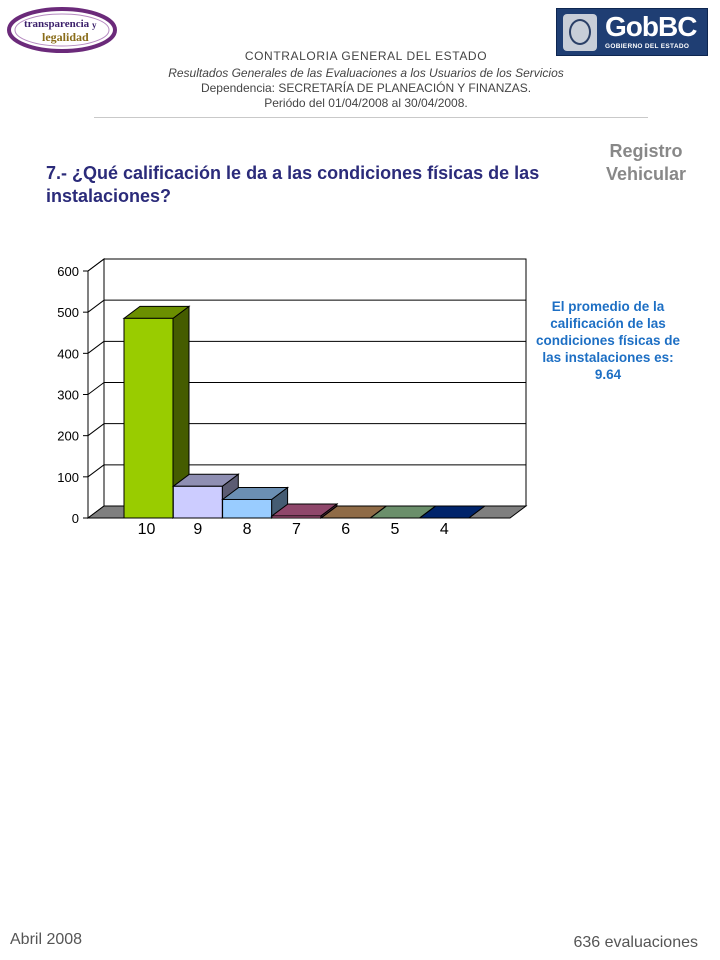 The image size is (720, 960). I want to click on header-period: Periódo del 01/04/2008 al 30/04/2008., so click(366, 103).